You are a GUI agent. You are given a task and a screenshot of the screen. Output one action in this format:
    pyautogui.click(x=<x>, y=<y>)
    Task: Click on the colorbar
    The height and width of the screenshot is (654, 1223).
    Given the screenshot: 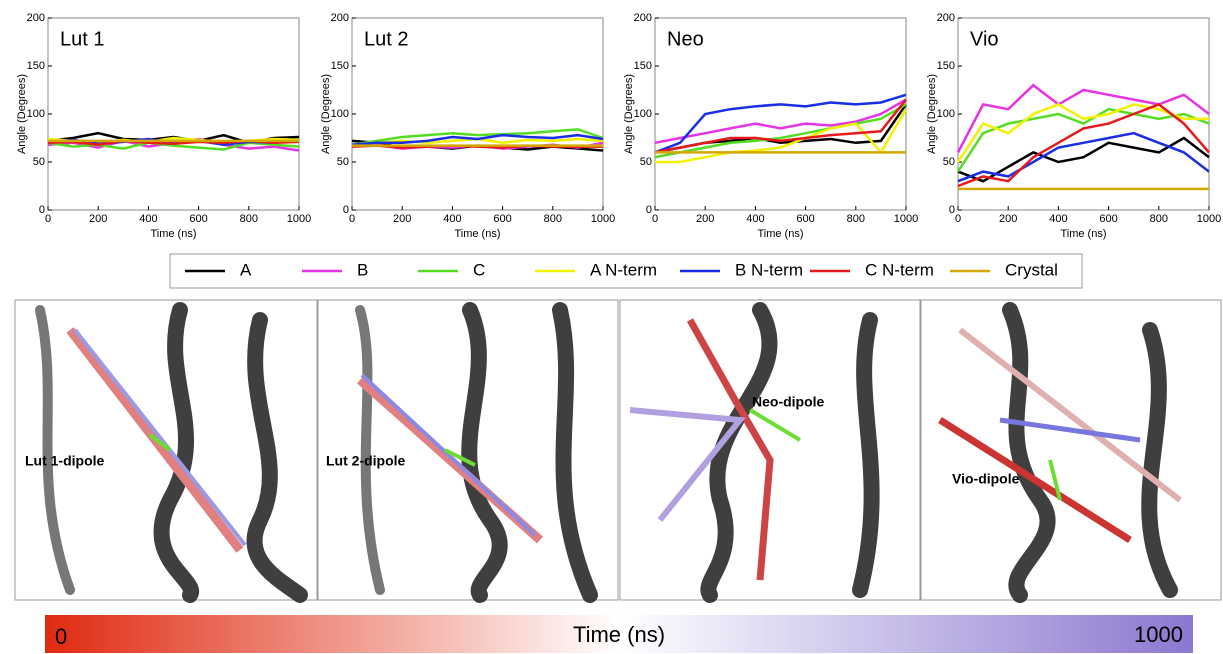 What is the action you would take?
    pyautogui.click(x=619, y=634)
    